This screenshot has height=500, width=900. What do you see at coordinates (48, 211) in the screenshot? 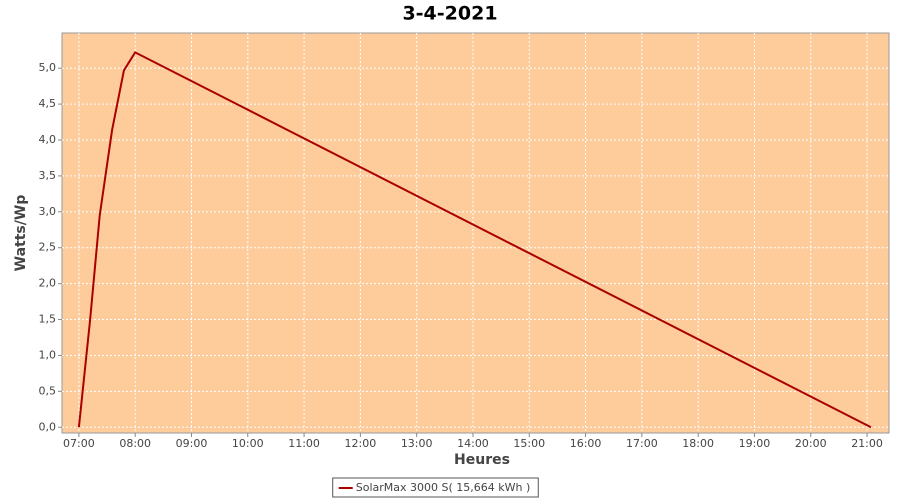
I see `y-tick-label: 3,0` at bounding box center [48, 211].